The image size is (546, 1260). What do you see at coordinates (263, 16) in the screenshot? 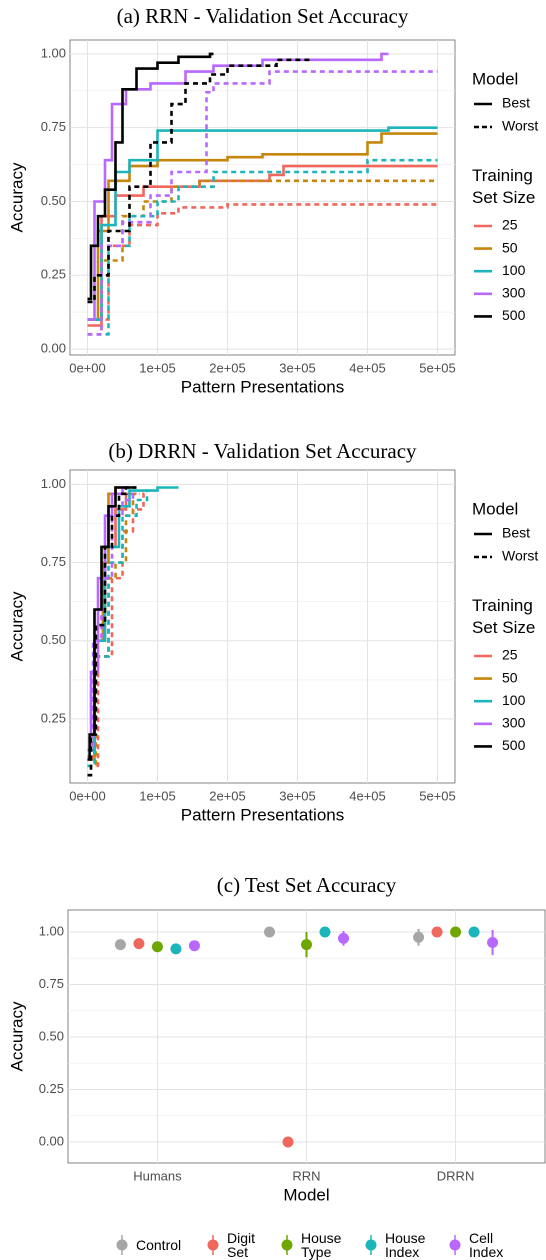
I see `chart-title: (a) RRN - Validation Set Accuracy` at bounding box center [263, 16].